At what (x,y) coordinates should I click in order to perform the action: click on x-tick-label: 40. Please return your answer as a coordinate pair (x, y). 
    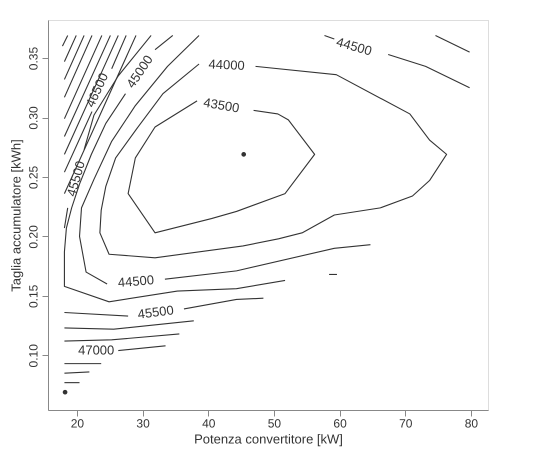
    Looking at the image, I should click on (209, 423).